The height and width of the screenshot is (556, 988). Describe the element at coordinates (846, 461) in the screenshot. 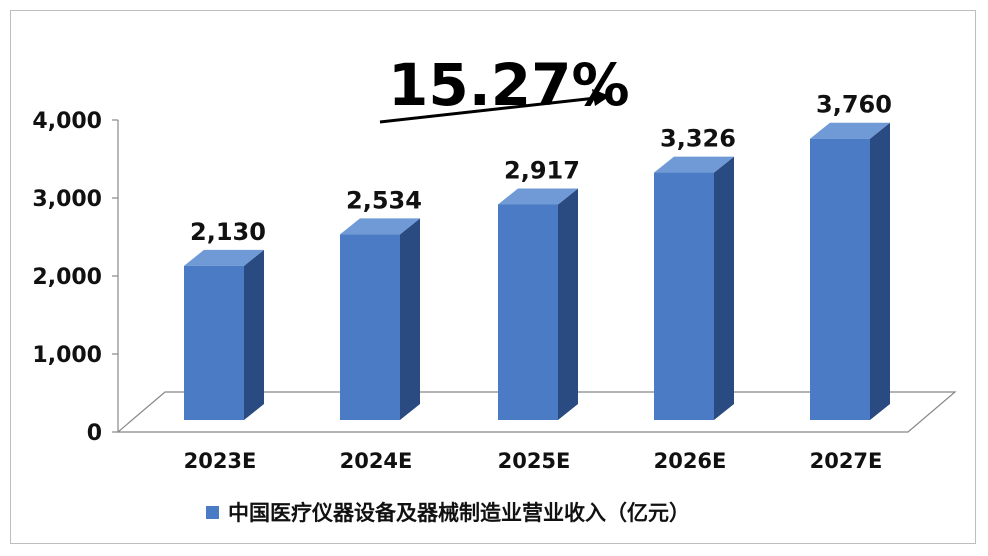

I see `x-tick-label: 2027E` at that location.